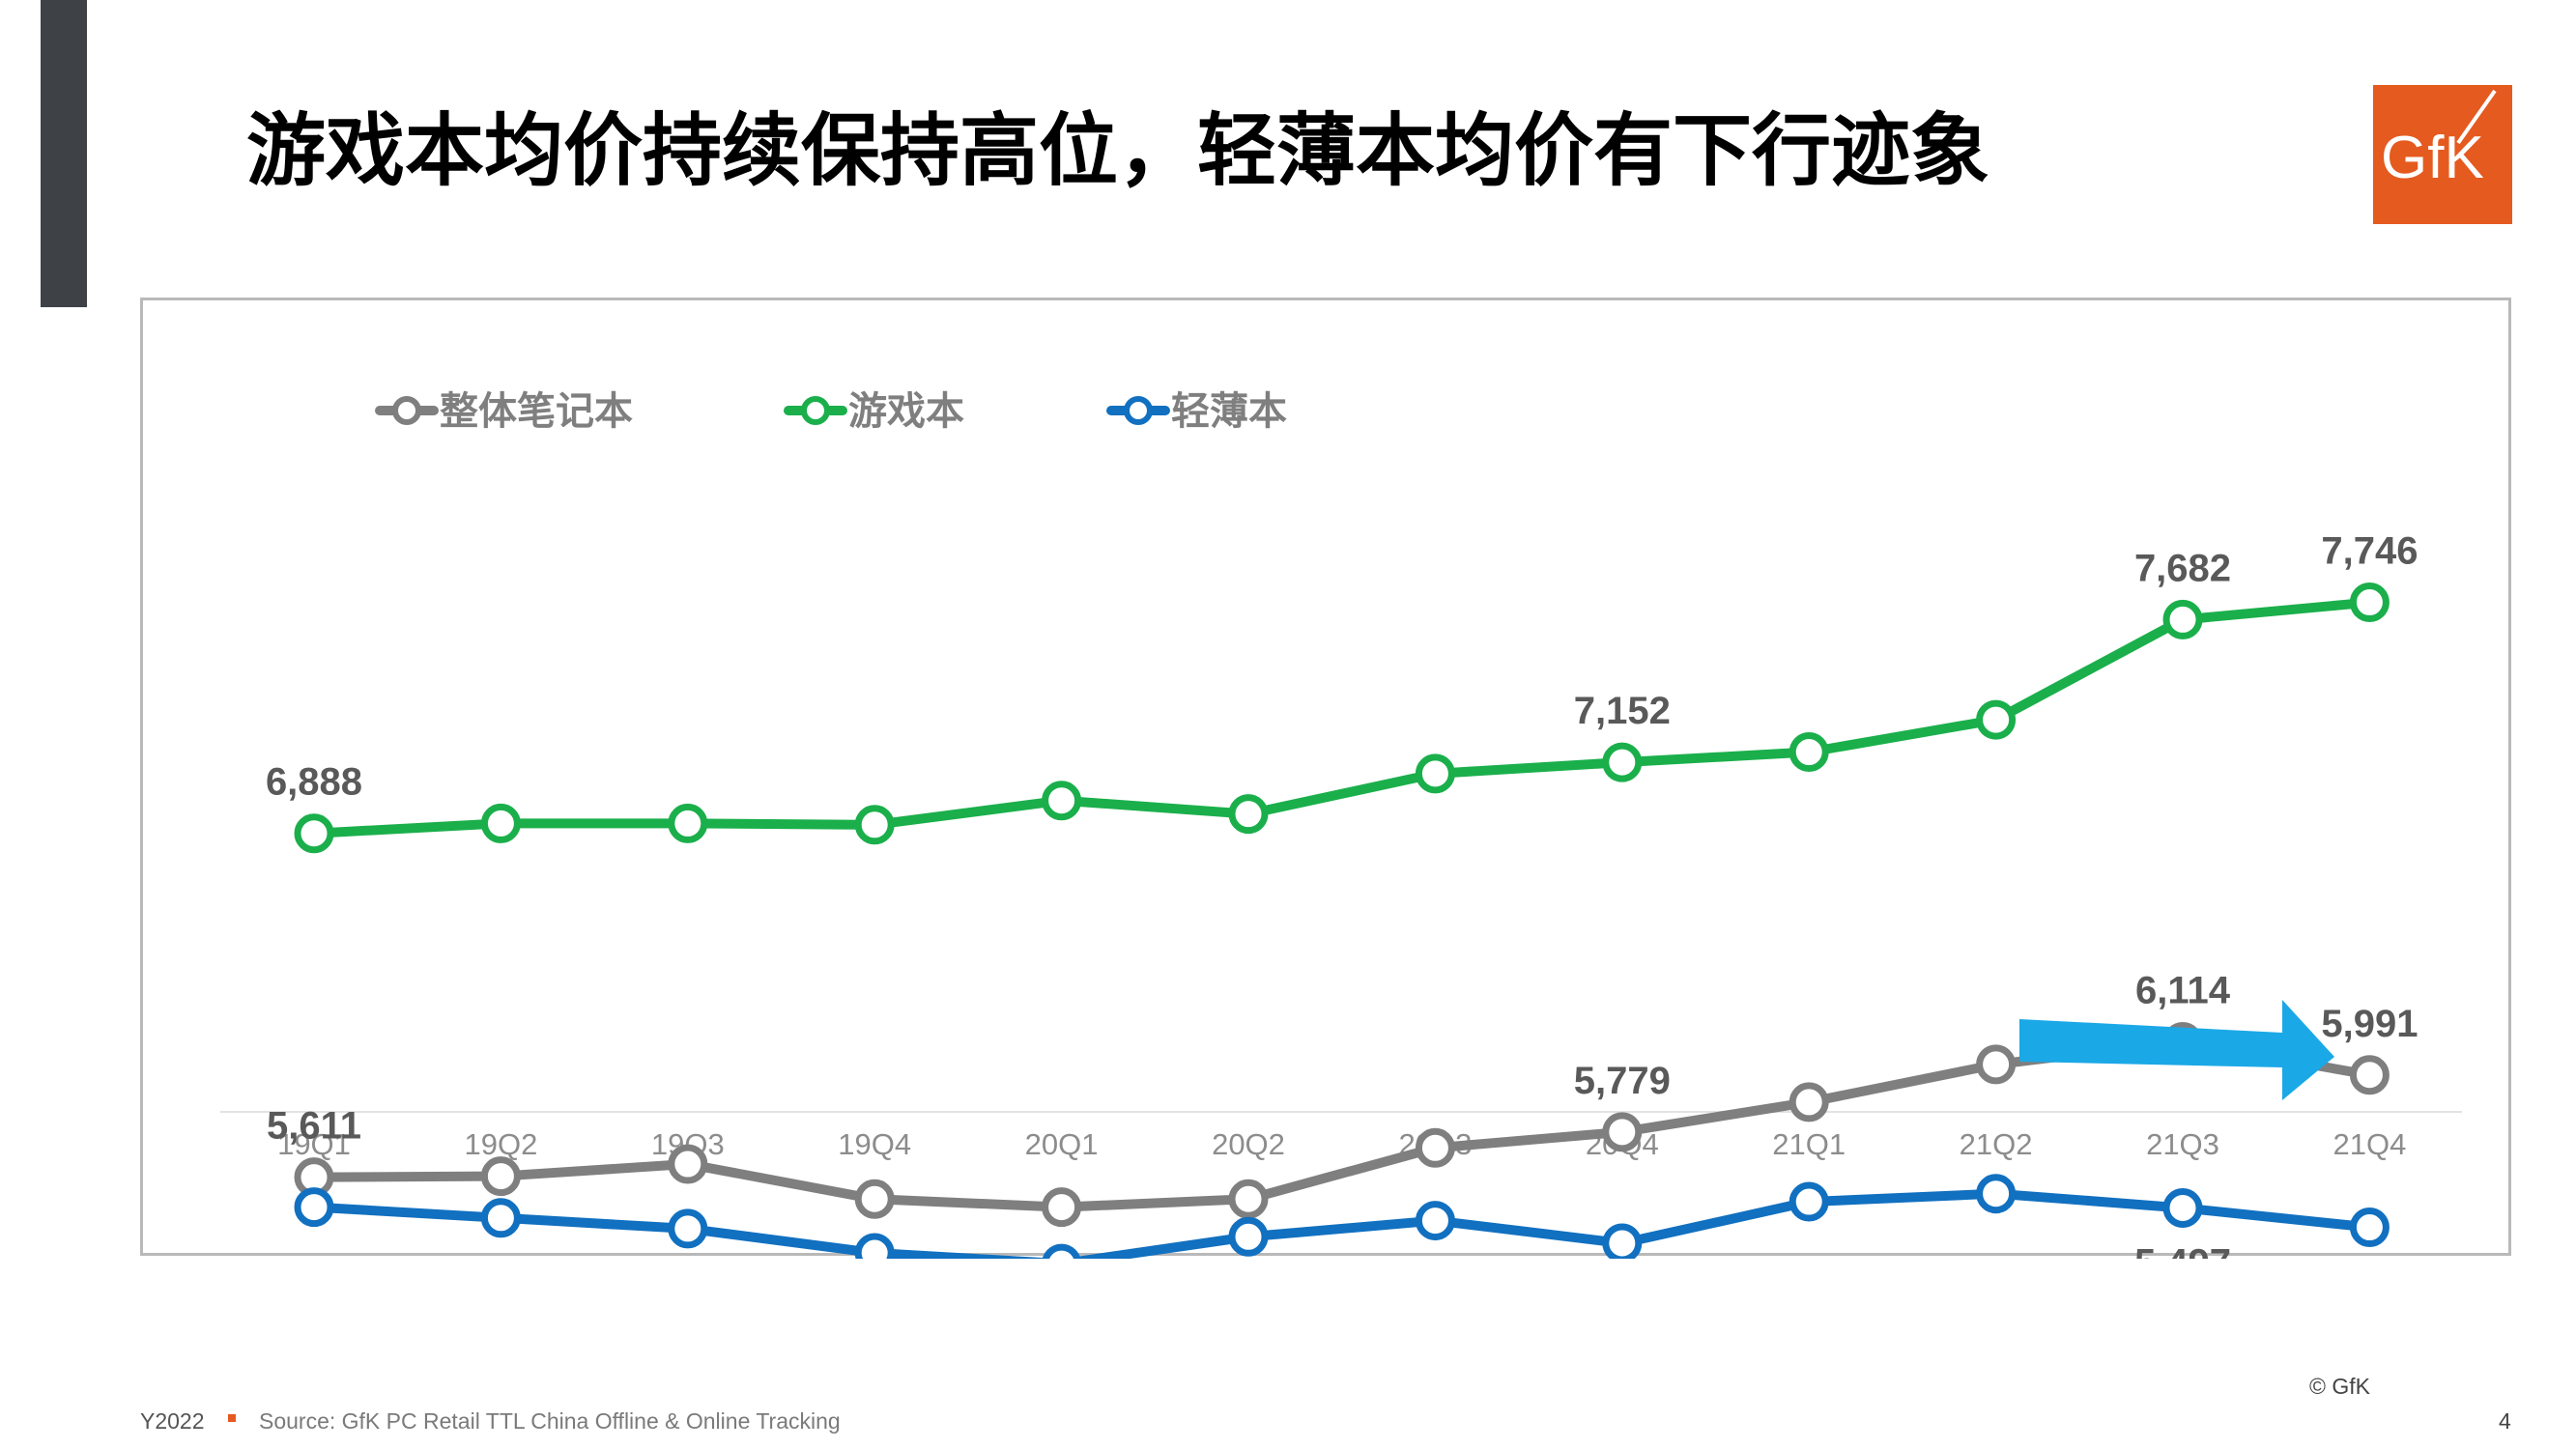  Describe the element at coordinates (1342, 1124) in the screenshot. I see `series-line-overall` at that location.